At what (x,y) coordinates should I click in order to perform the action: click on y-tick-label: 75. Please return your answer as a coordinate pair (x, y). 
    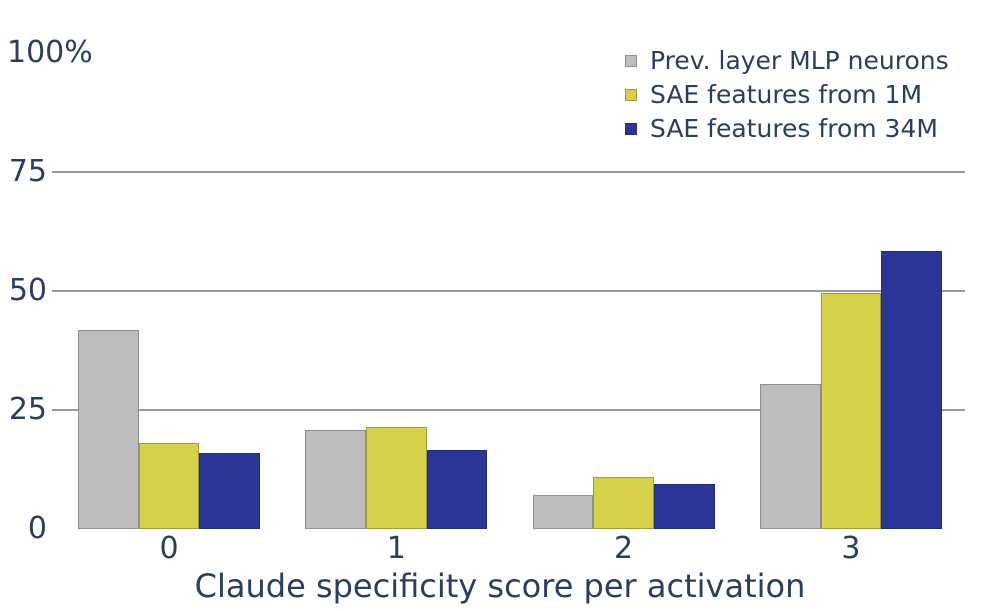
    Looking at the image, I should click on (27, 171).